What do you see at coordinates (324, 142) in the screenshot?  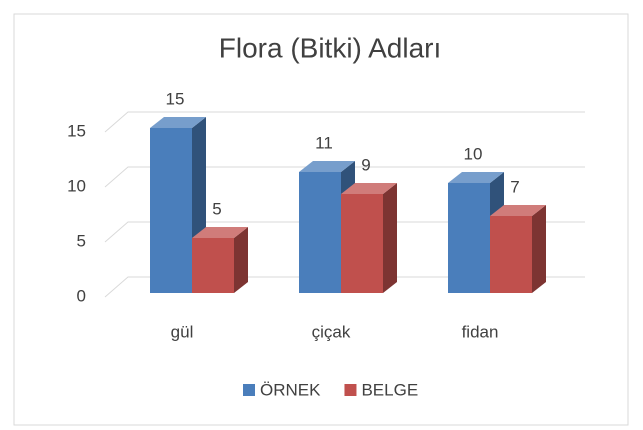 I see `data-label: 11` at bounding box center [324, 142].